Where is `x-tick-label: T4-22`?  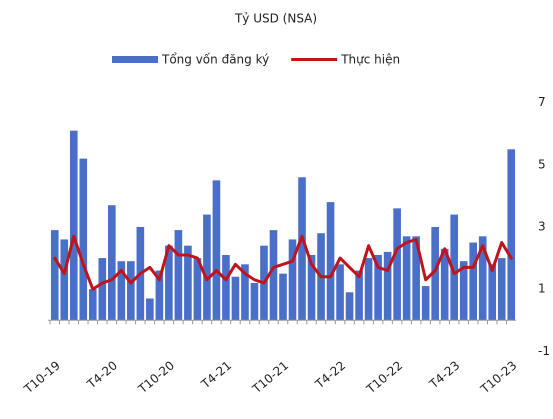 x-tick-label: T4-22 is located at coordinates (330, 375).